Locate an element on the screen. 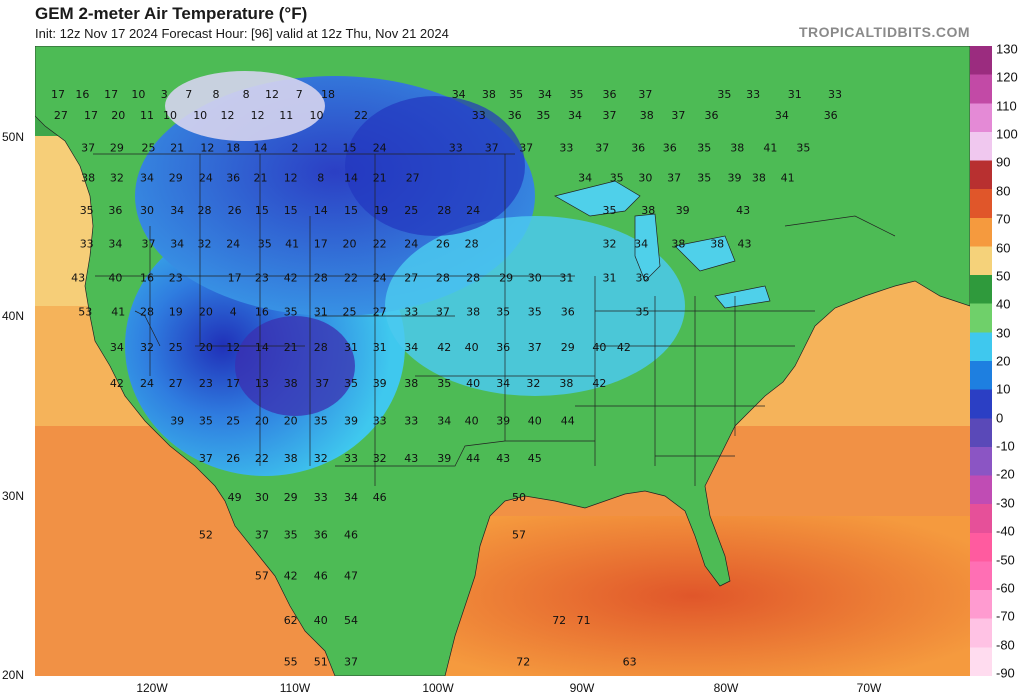 The height and width of the screenshot is (696, 1024). station-temp: 4 is located at coordinates (233, 312).